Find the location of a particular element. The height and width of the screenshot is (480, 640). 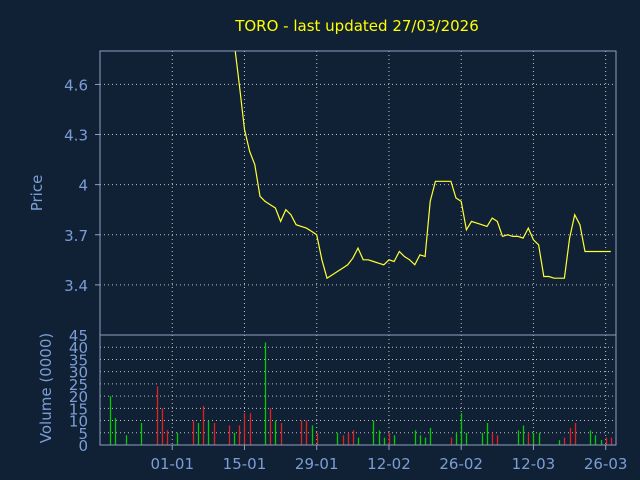

x-tick-label: 29-01 is located at coordinates (317, 464).